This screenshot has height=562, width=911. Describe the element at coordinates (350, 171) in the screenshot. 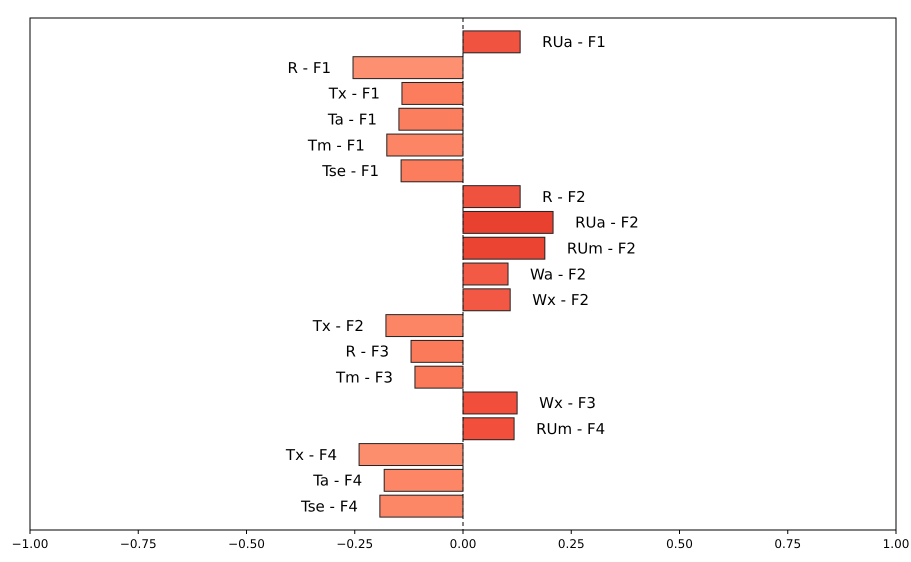

I see `y-tick-label: Tse - F1` at that location.